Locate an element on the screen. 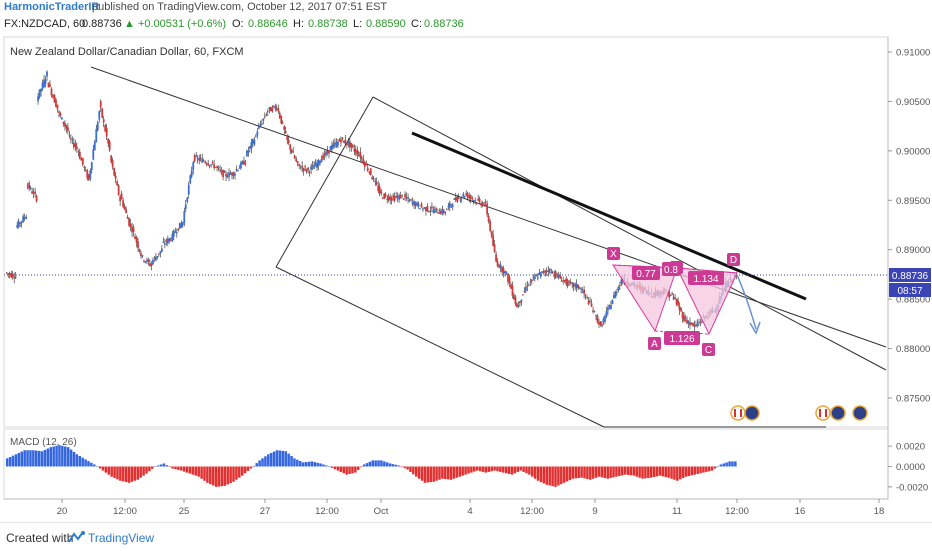 This screenshot has width=932, height=551. price-tick-label: 0.87500 is located at coordinates (913, 399).